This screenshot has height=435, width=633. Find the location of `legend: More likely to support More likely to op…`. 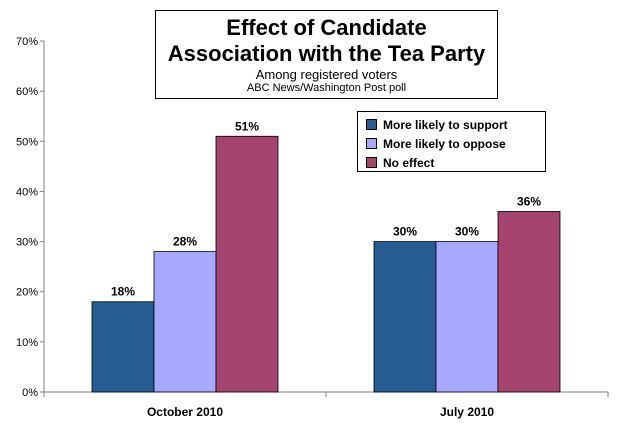

legend: More likely to support More likely to op… is located at coordinates (451, 141).